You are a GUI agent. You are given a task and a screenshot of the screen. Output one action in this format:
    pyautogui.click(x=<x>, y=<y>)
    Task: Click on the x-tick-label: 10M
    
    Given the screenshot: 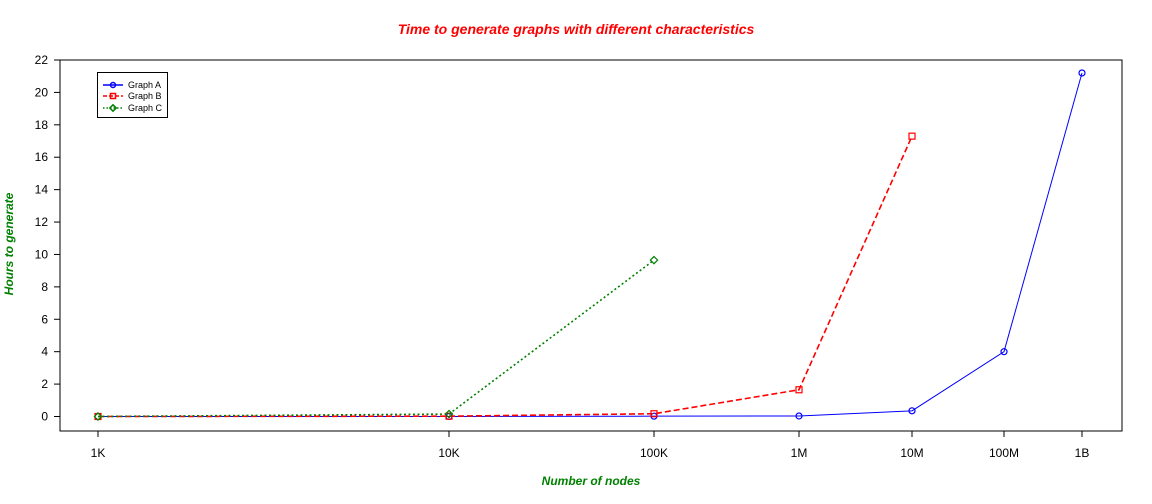 What is the action you would take?
    pyautogui.click(x=911, y=453)
    